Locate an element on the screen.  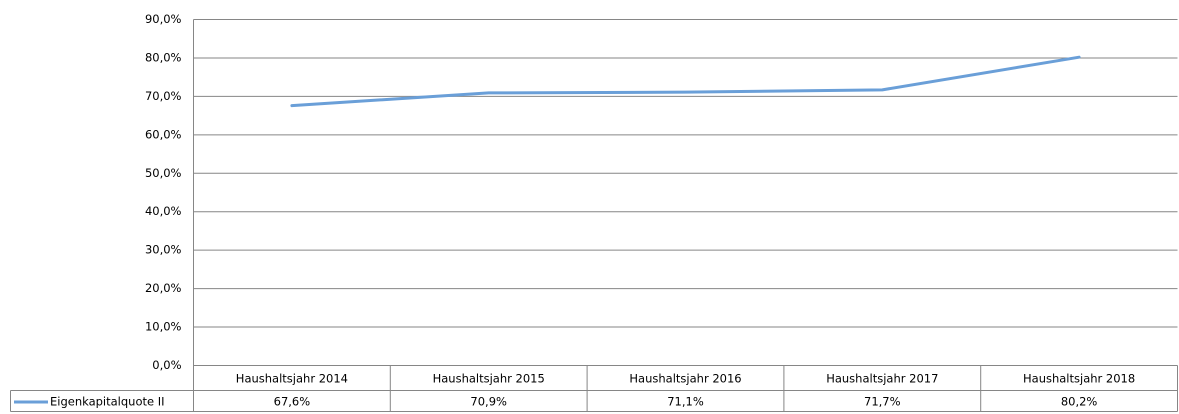
table-value: 71,1% is located at coordinates (685, 402).